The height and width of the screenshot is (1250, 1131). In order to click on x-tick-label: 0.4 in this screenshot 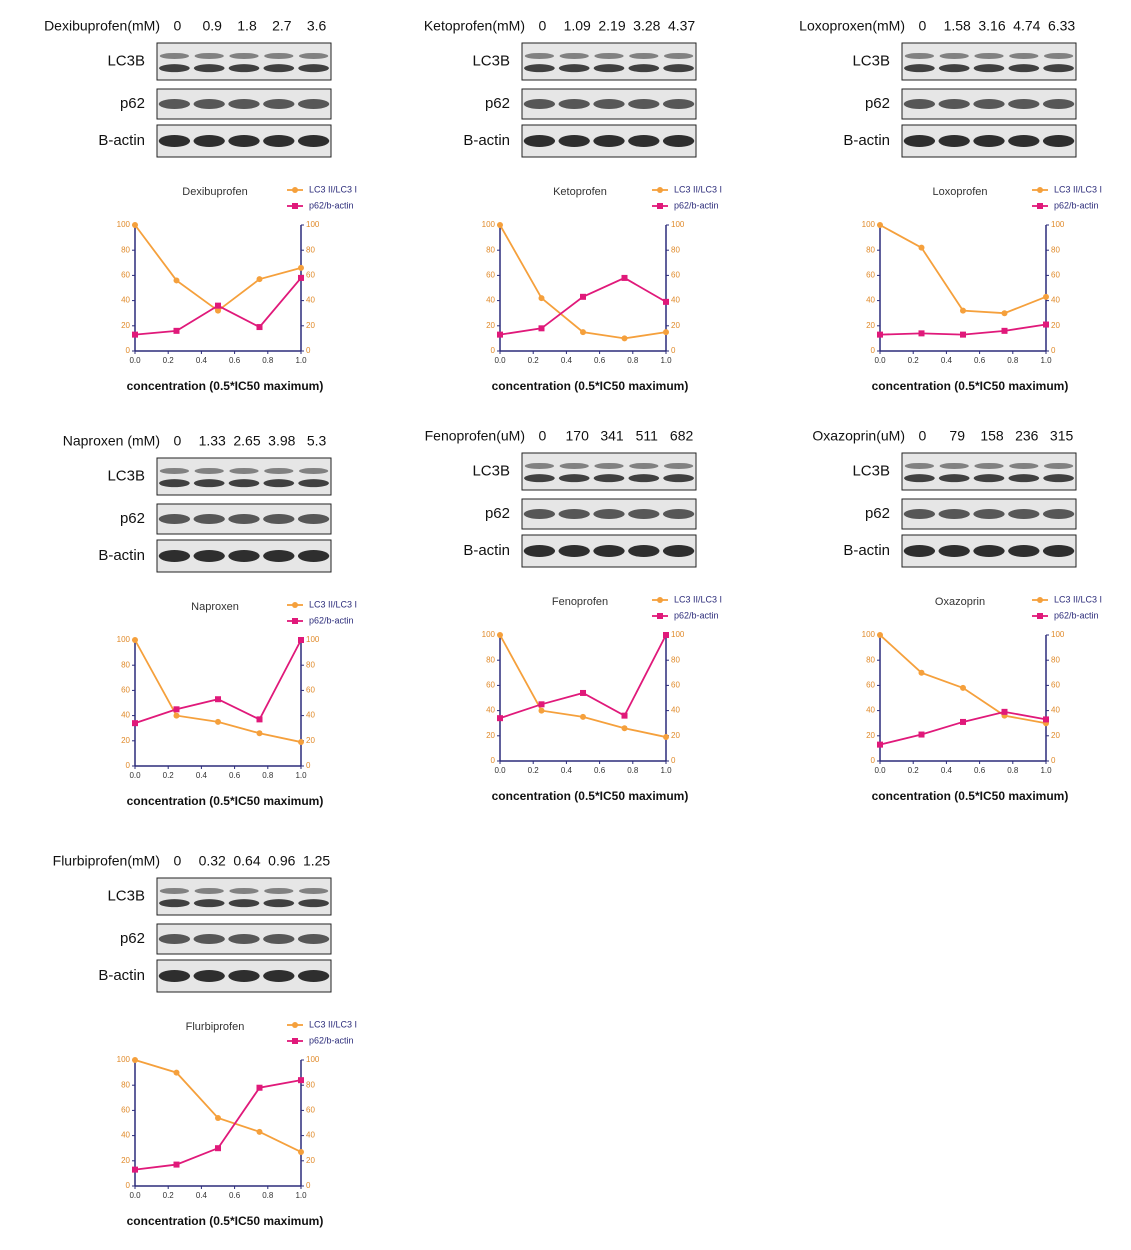, I will do `click(202, 360)`.